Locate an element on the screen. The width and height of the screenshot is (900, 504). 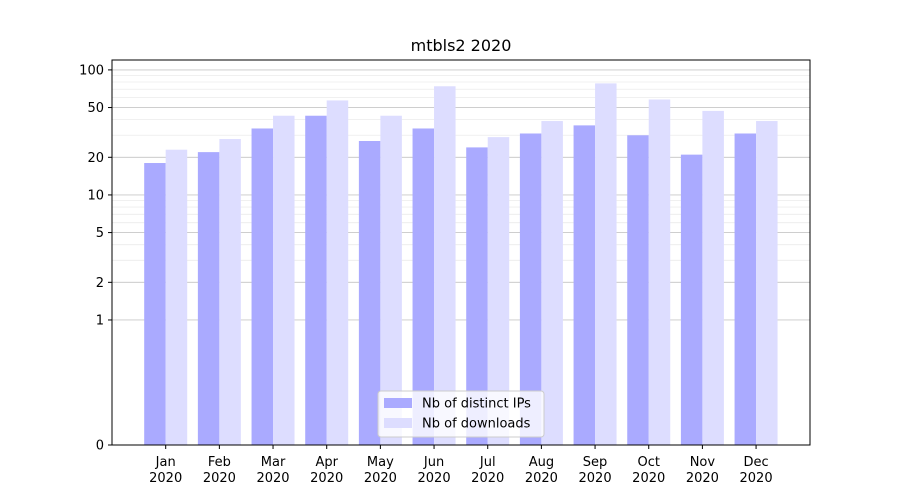
y-tick-label: 10 is located at coordinates (95, 195).